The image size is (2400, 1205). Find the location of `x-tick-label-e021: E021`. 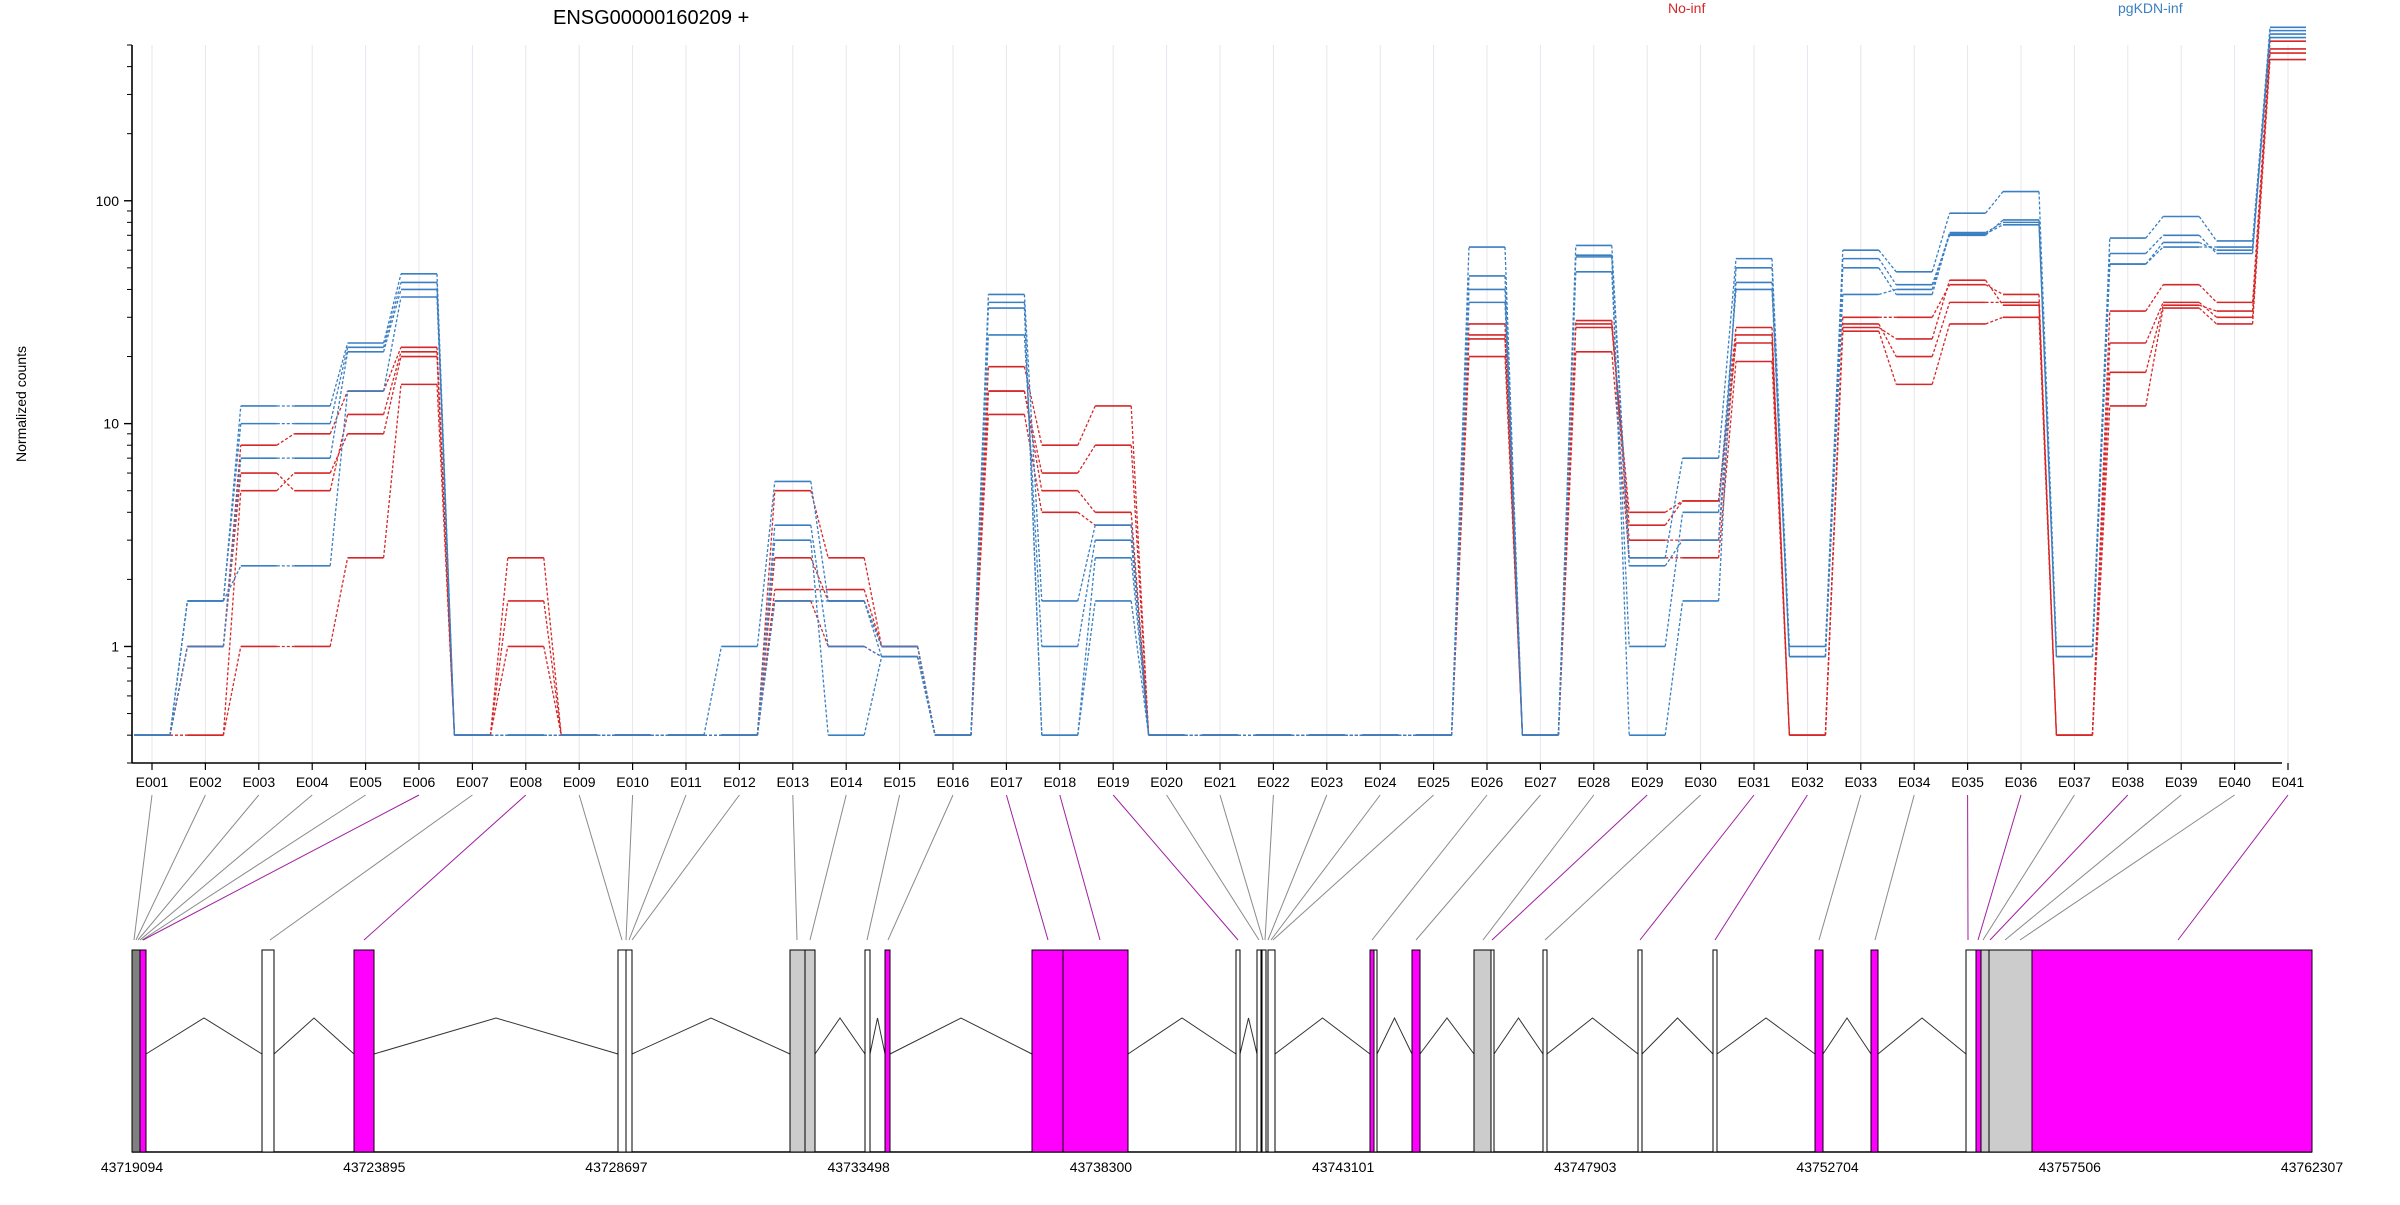

x-tick-label-e021: E021 is located at coordinates (1220, 782).